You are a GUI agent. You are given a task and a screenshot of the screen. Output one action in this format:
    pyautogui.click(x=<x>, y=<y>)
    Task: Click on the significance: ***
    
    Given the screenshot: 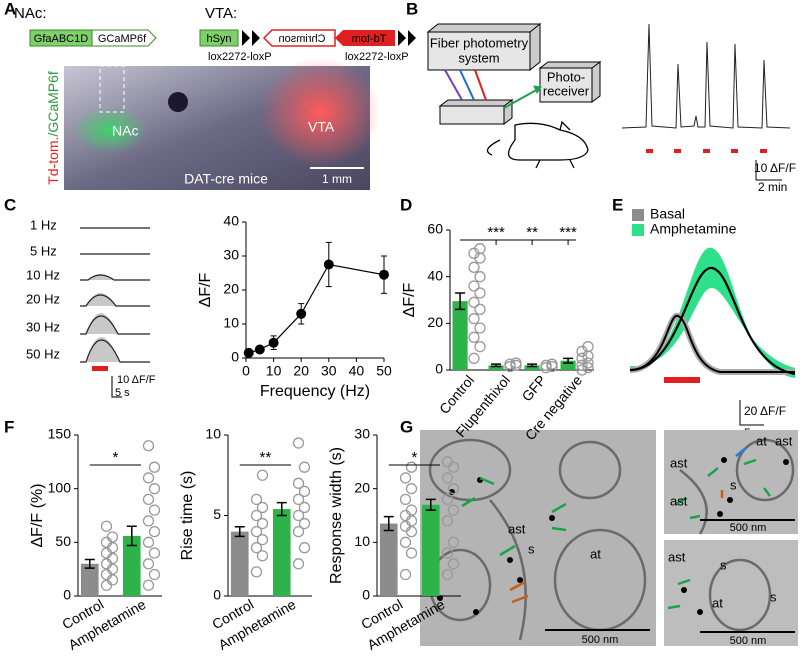 What is the action you would take?
    pyautogui.click(x=496, y=232)
    